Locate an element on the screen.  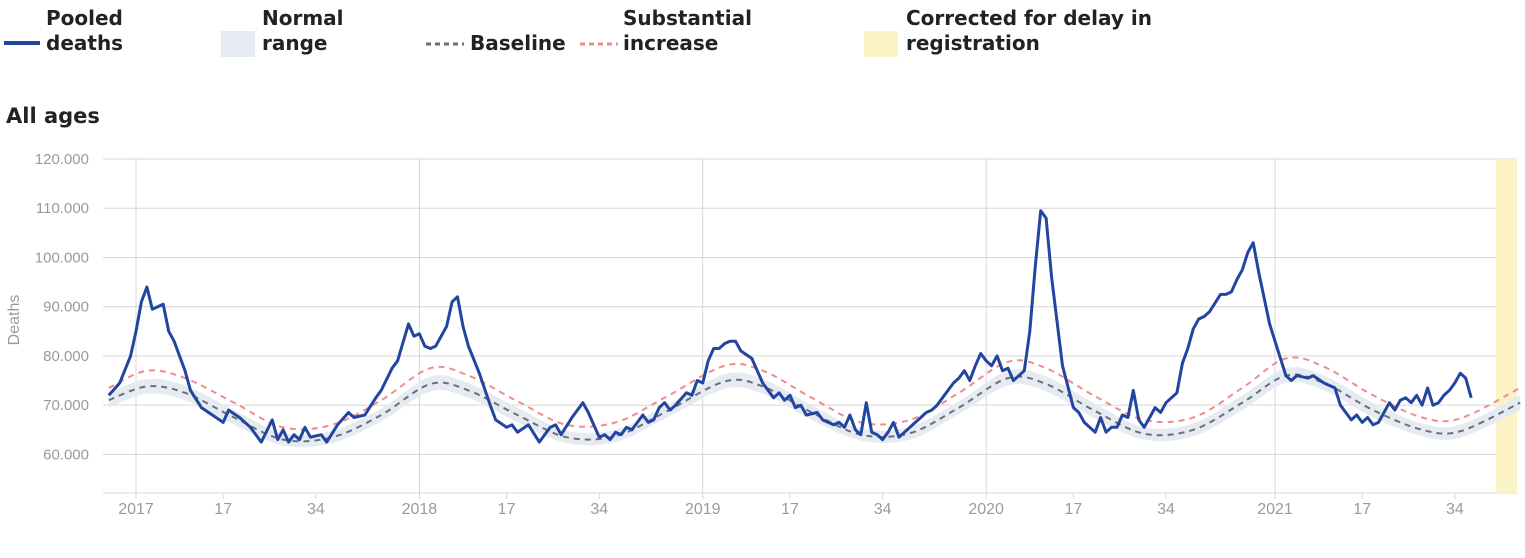
x-tick-label: 2019 is located at coordinates (703, 509).